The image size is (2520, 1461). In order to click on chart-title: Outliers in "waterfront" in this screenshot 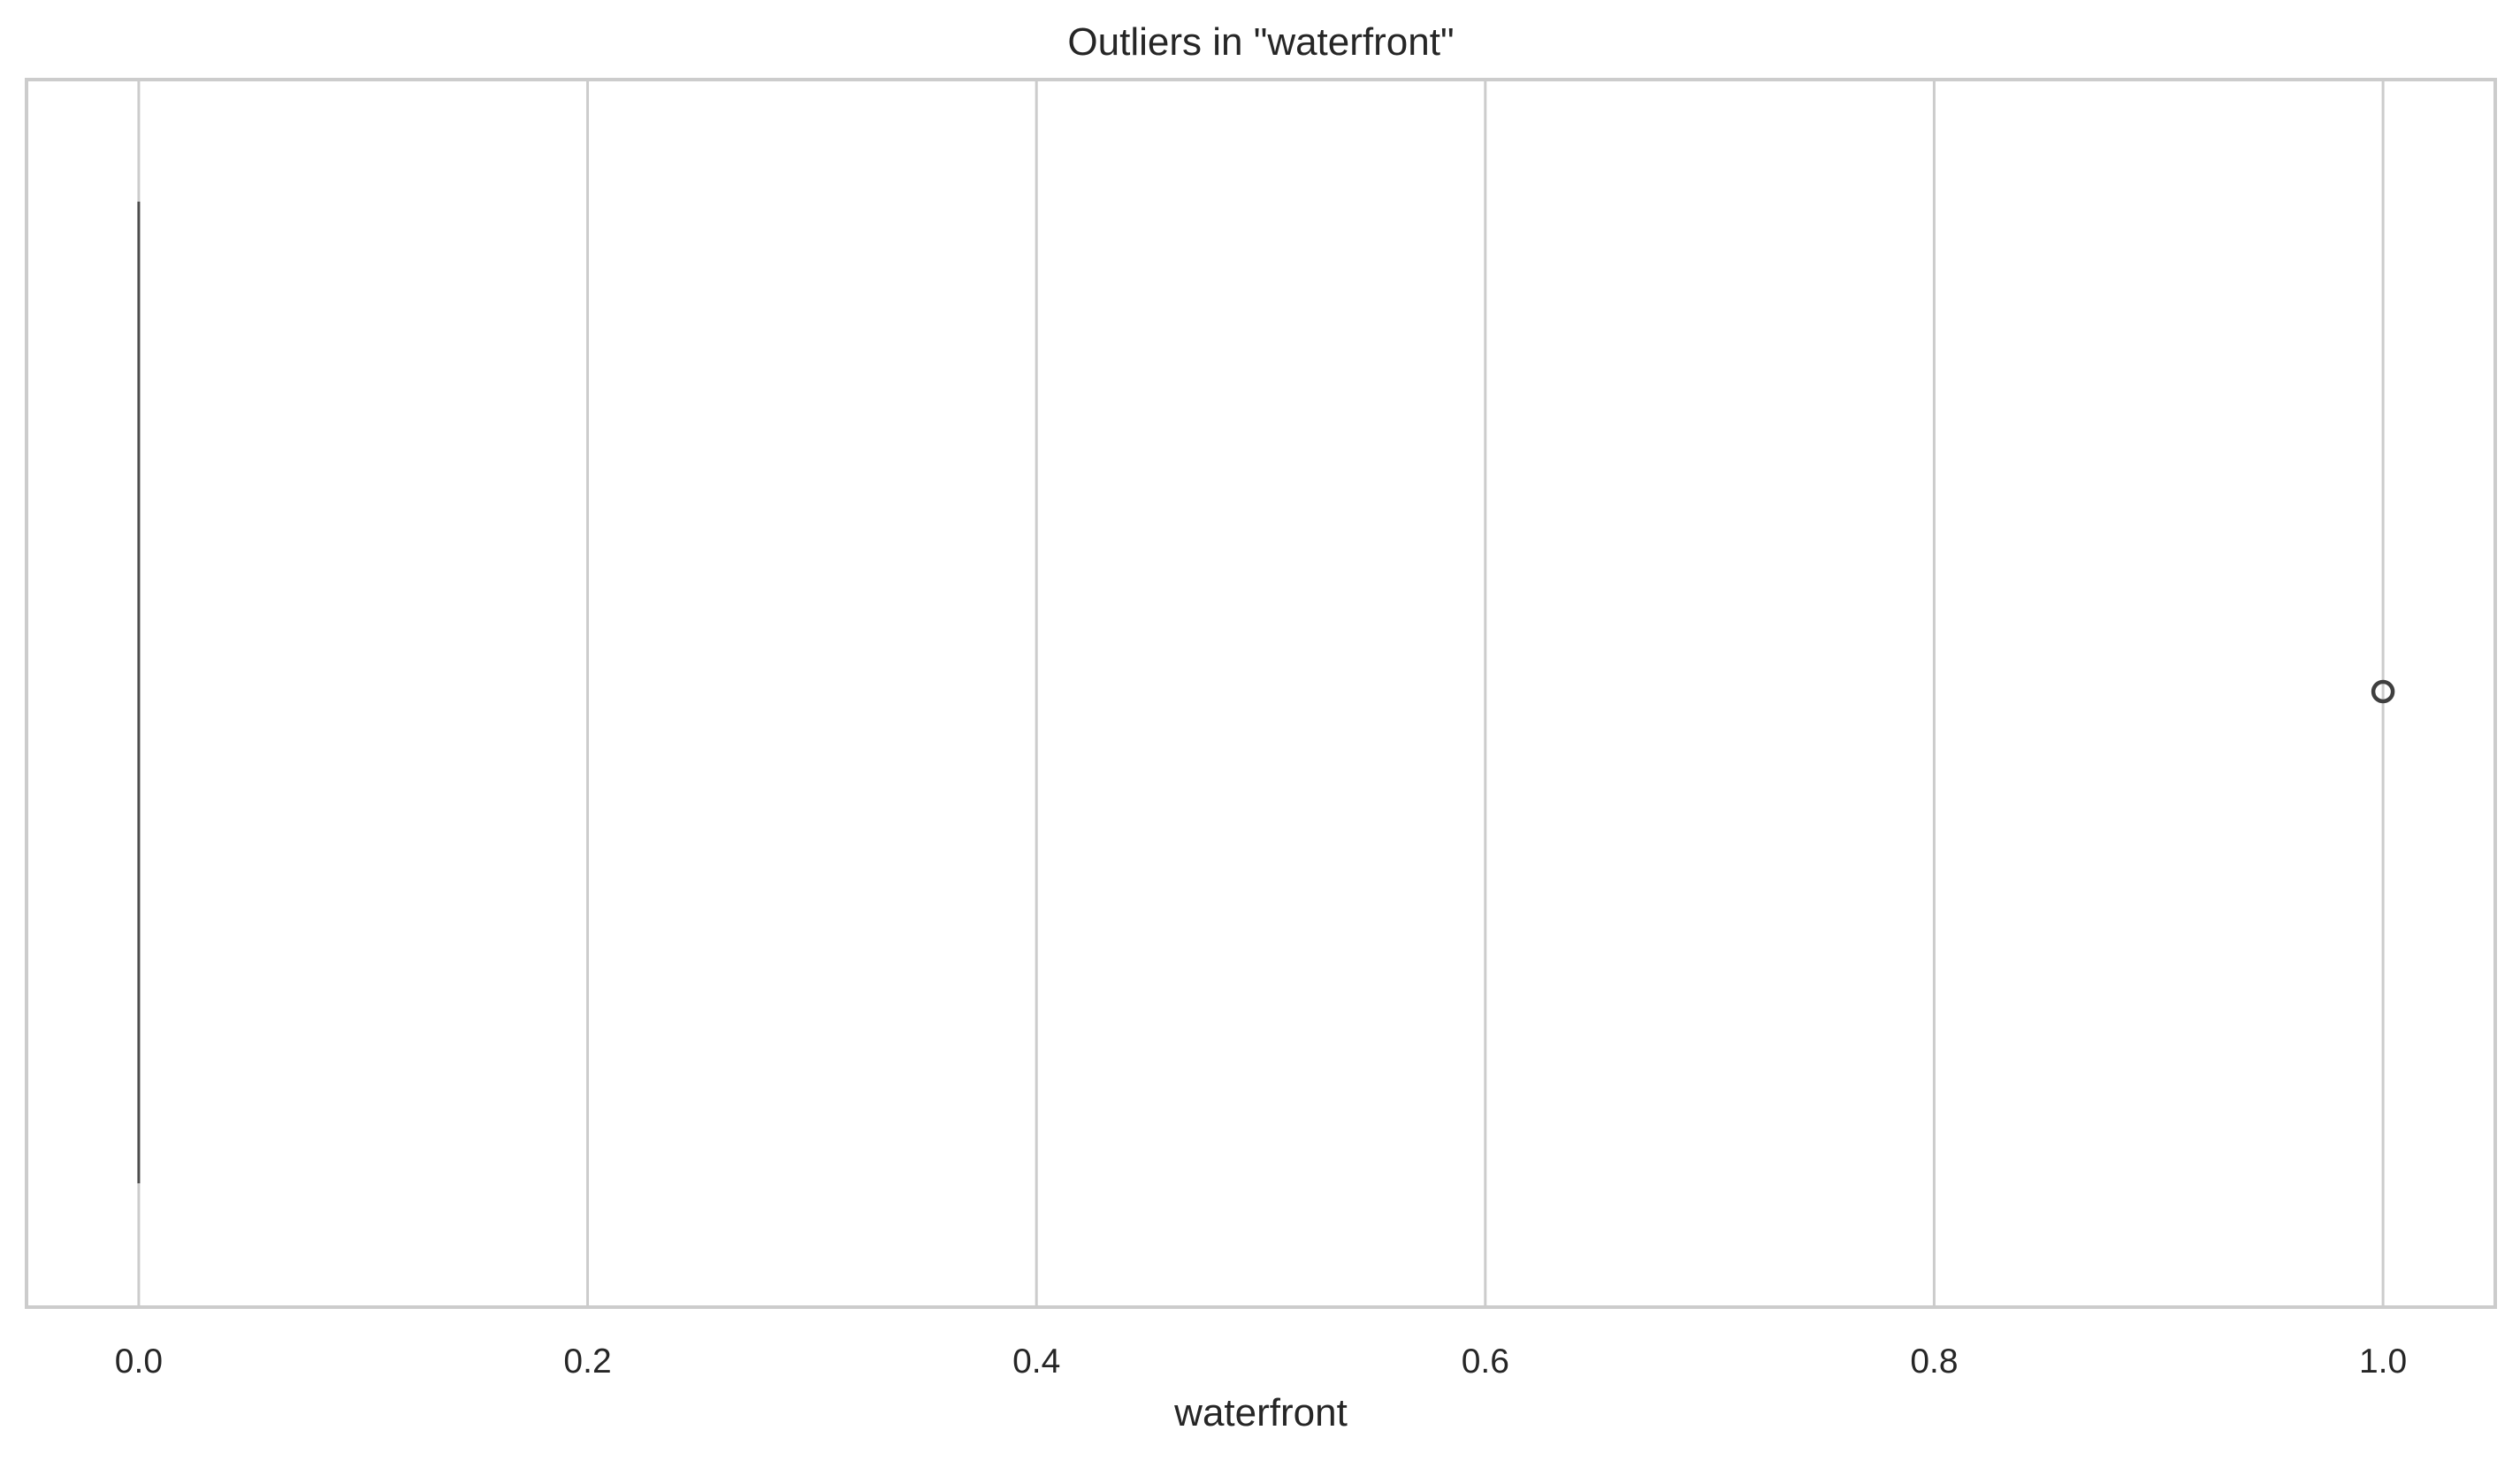, I will do `click(1260, 42)`.